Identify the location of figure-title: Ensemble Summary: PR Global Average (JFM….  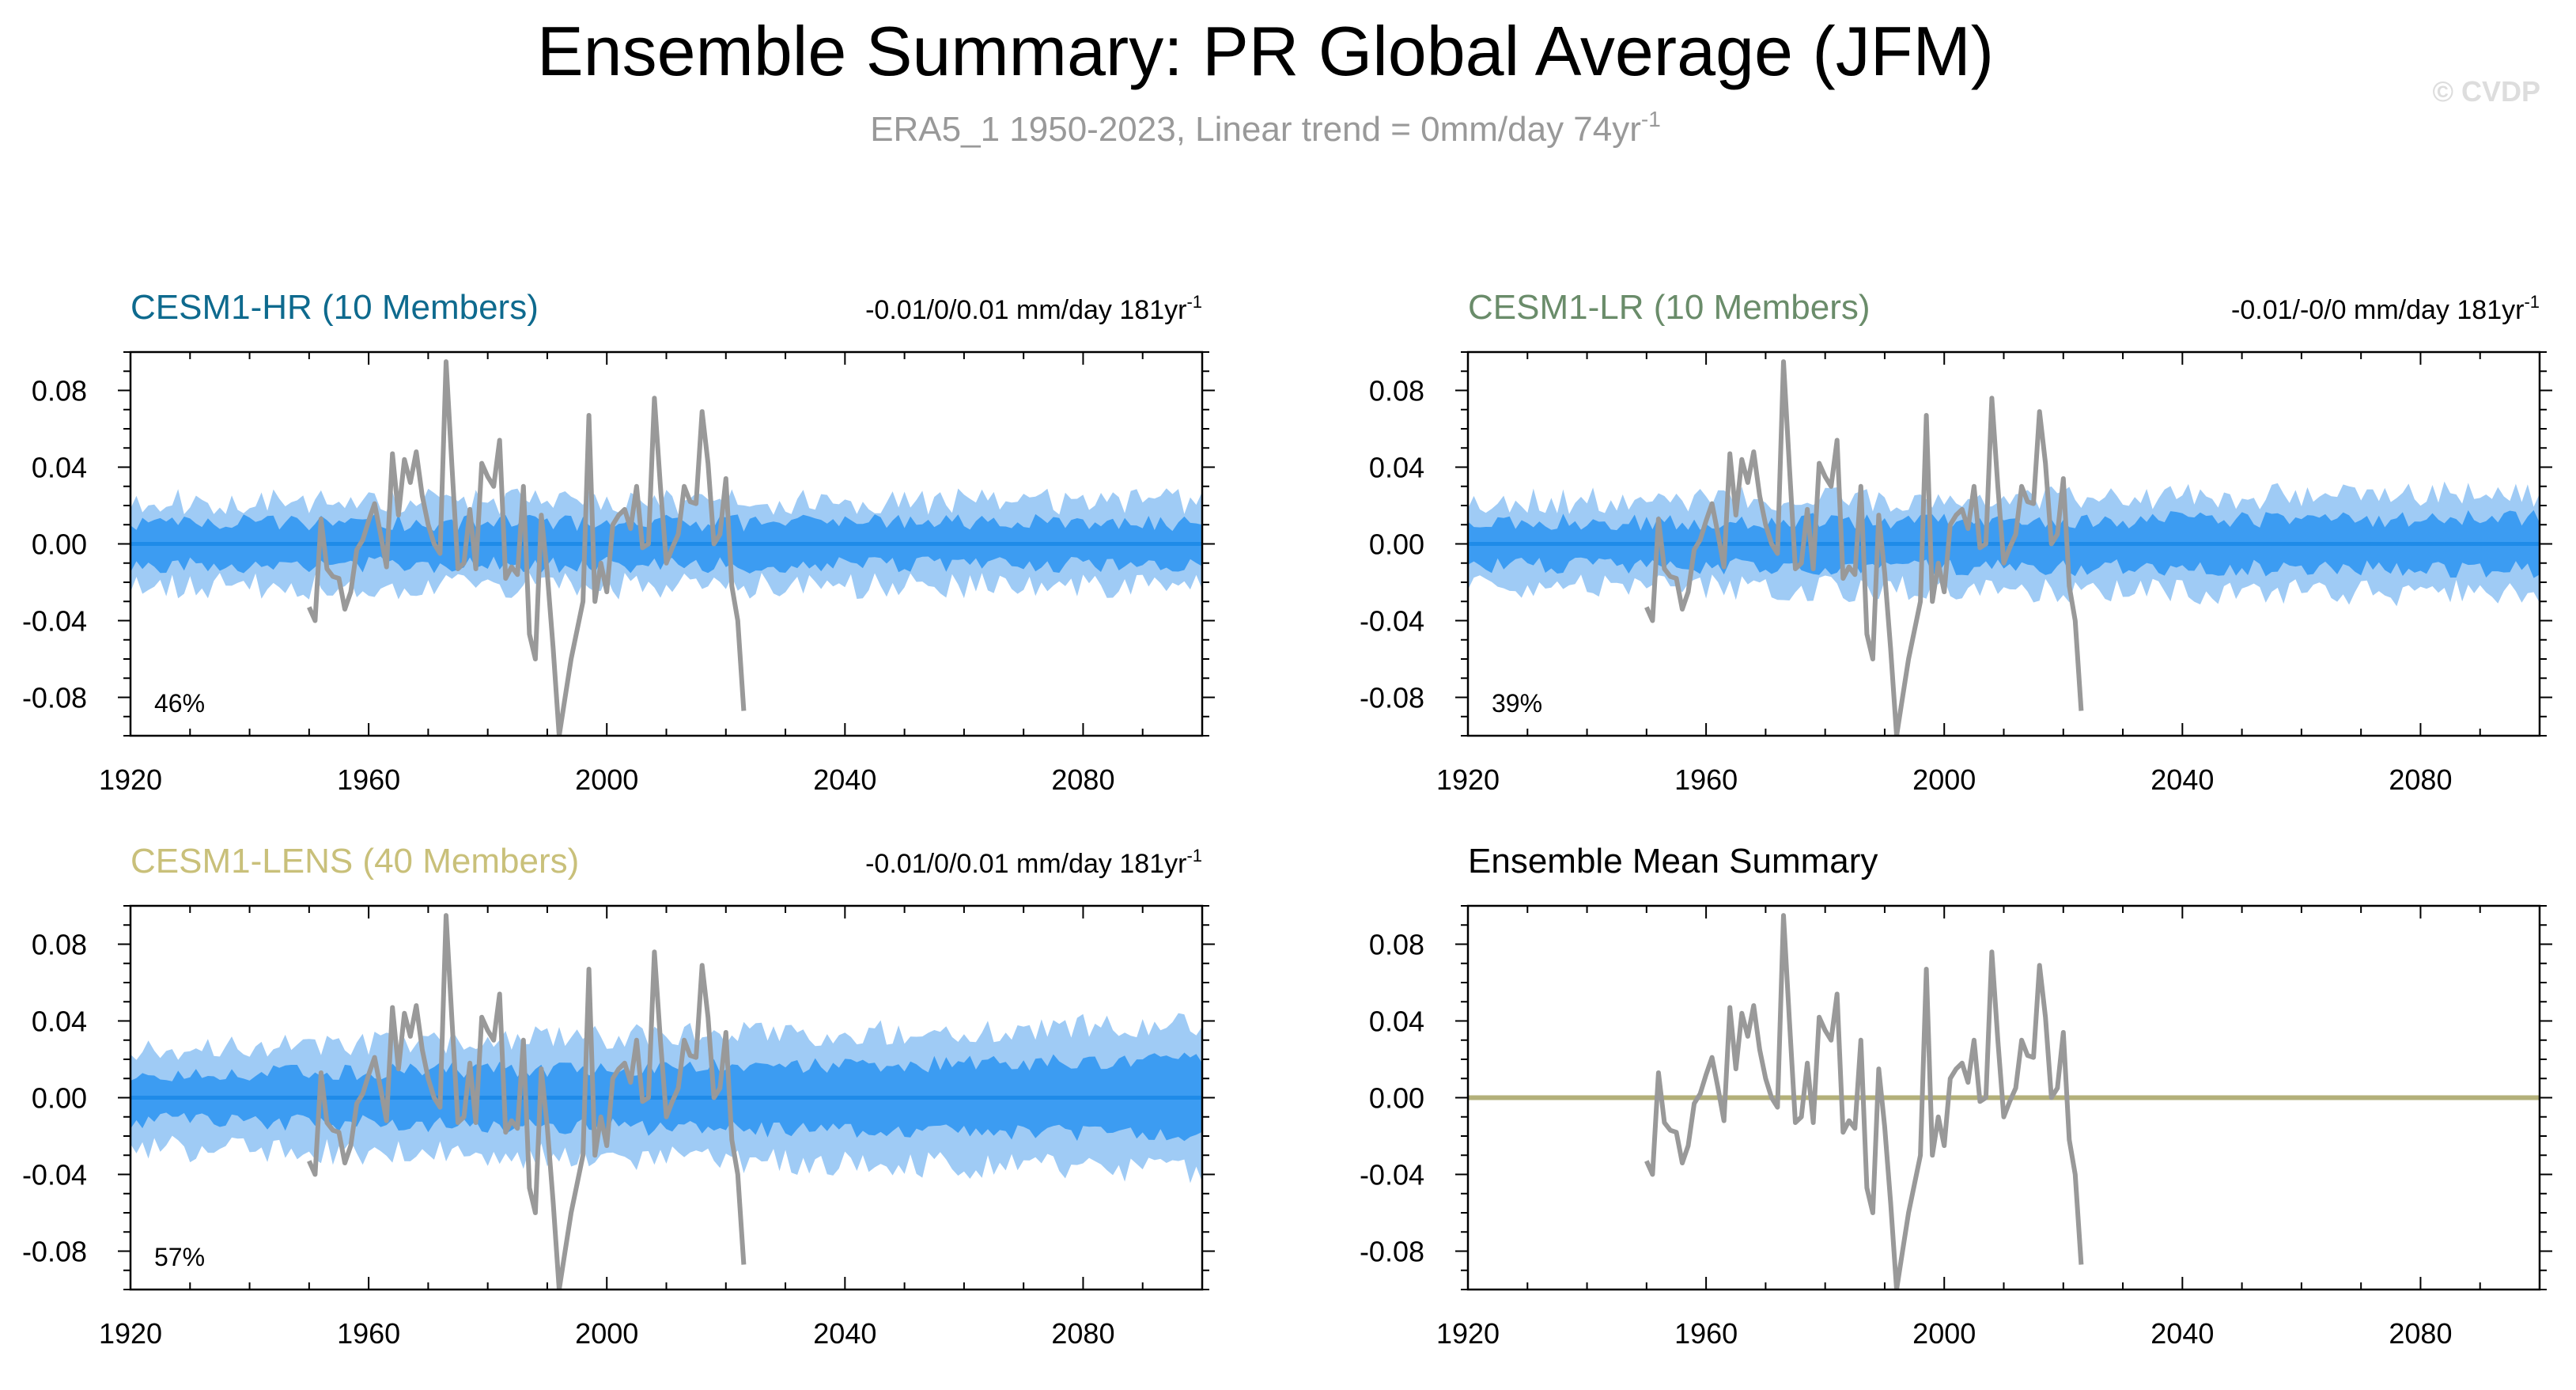
(1265, 51).